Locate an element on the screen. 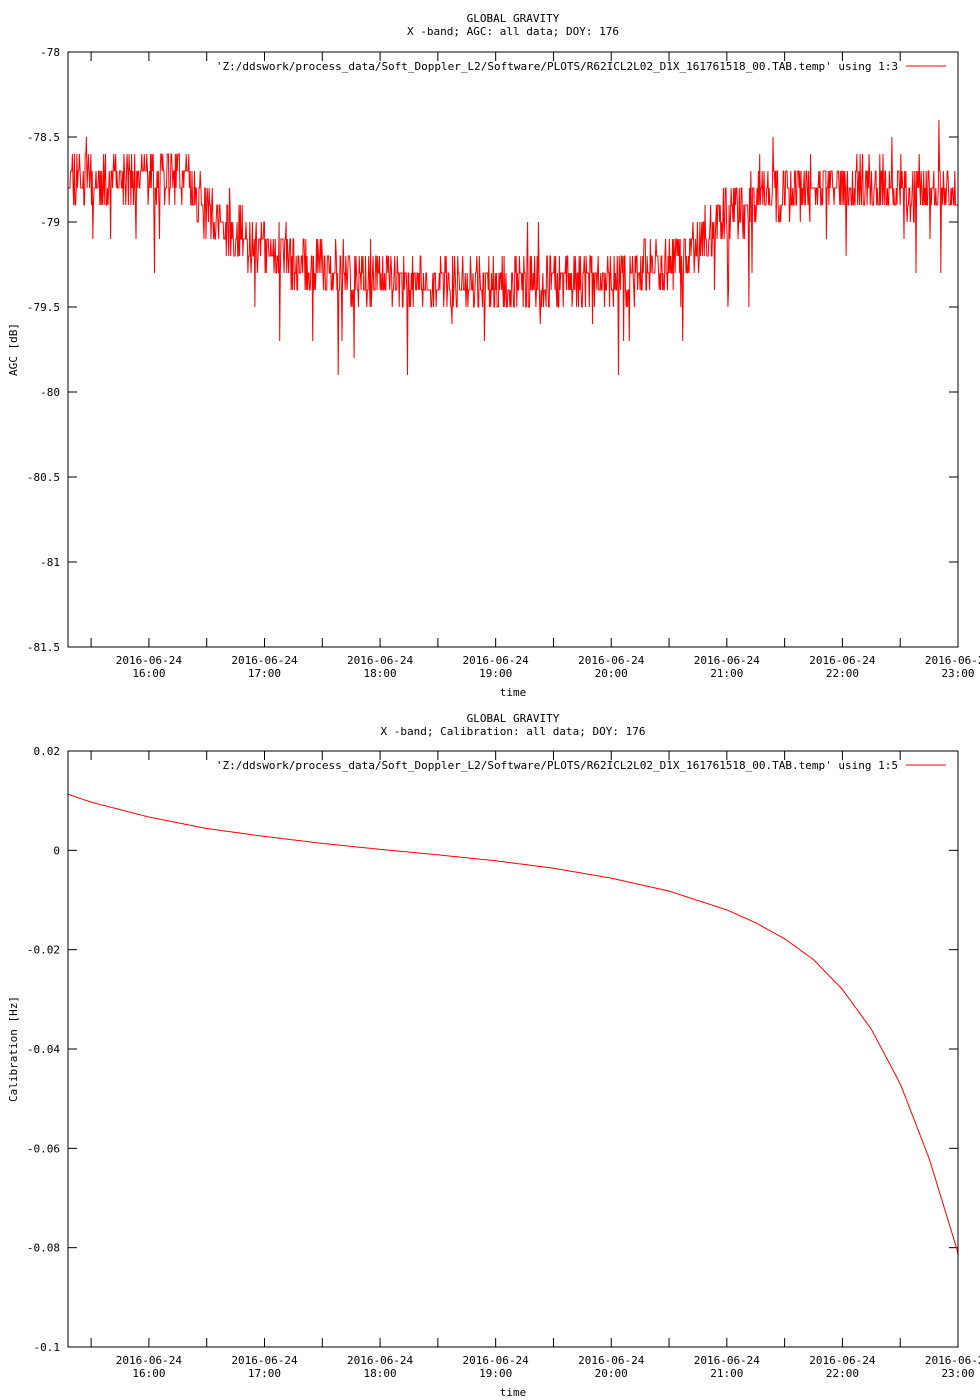  agc-y-tick-label: -79.5 is located at coordinates (43, 307).